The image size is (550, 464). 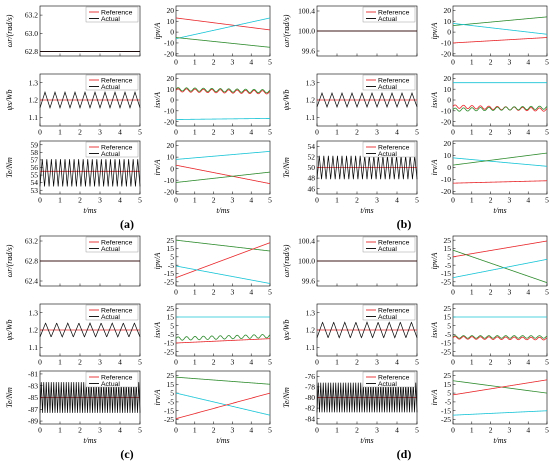 I want to click on y-tick-label: 25, so click(x=171, y=308).